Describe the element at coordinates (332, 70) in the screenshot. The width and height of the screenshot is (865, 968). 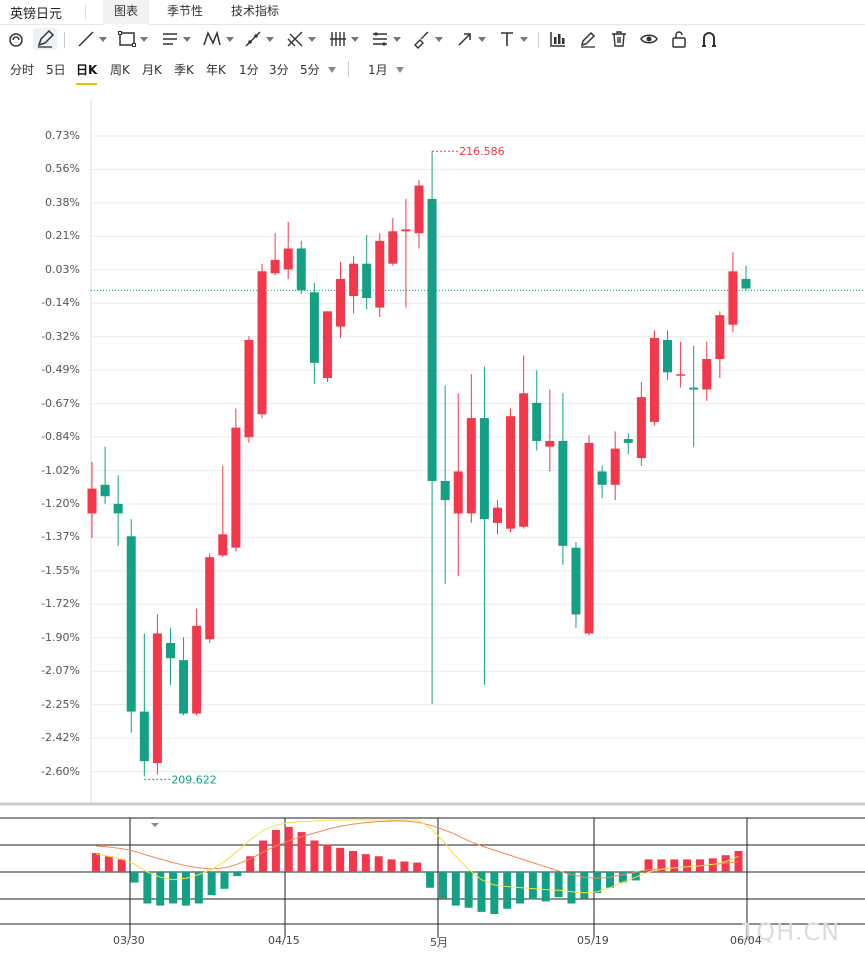
I see `period-more-chevron-icon` at that location.